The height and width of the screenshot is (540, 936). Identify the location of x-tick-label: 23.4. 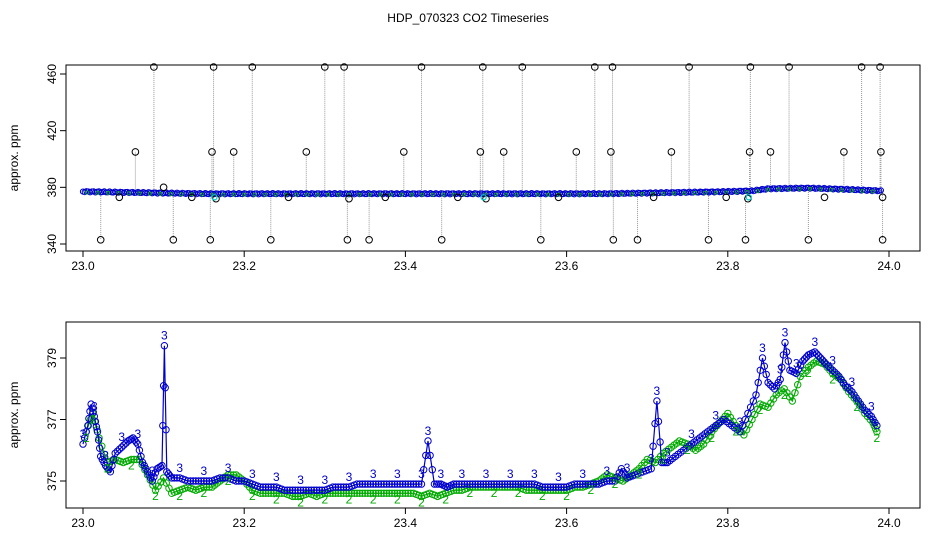
(406, 266).